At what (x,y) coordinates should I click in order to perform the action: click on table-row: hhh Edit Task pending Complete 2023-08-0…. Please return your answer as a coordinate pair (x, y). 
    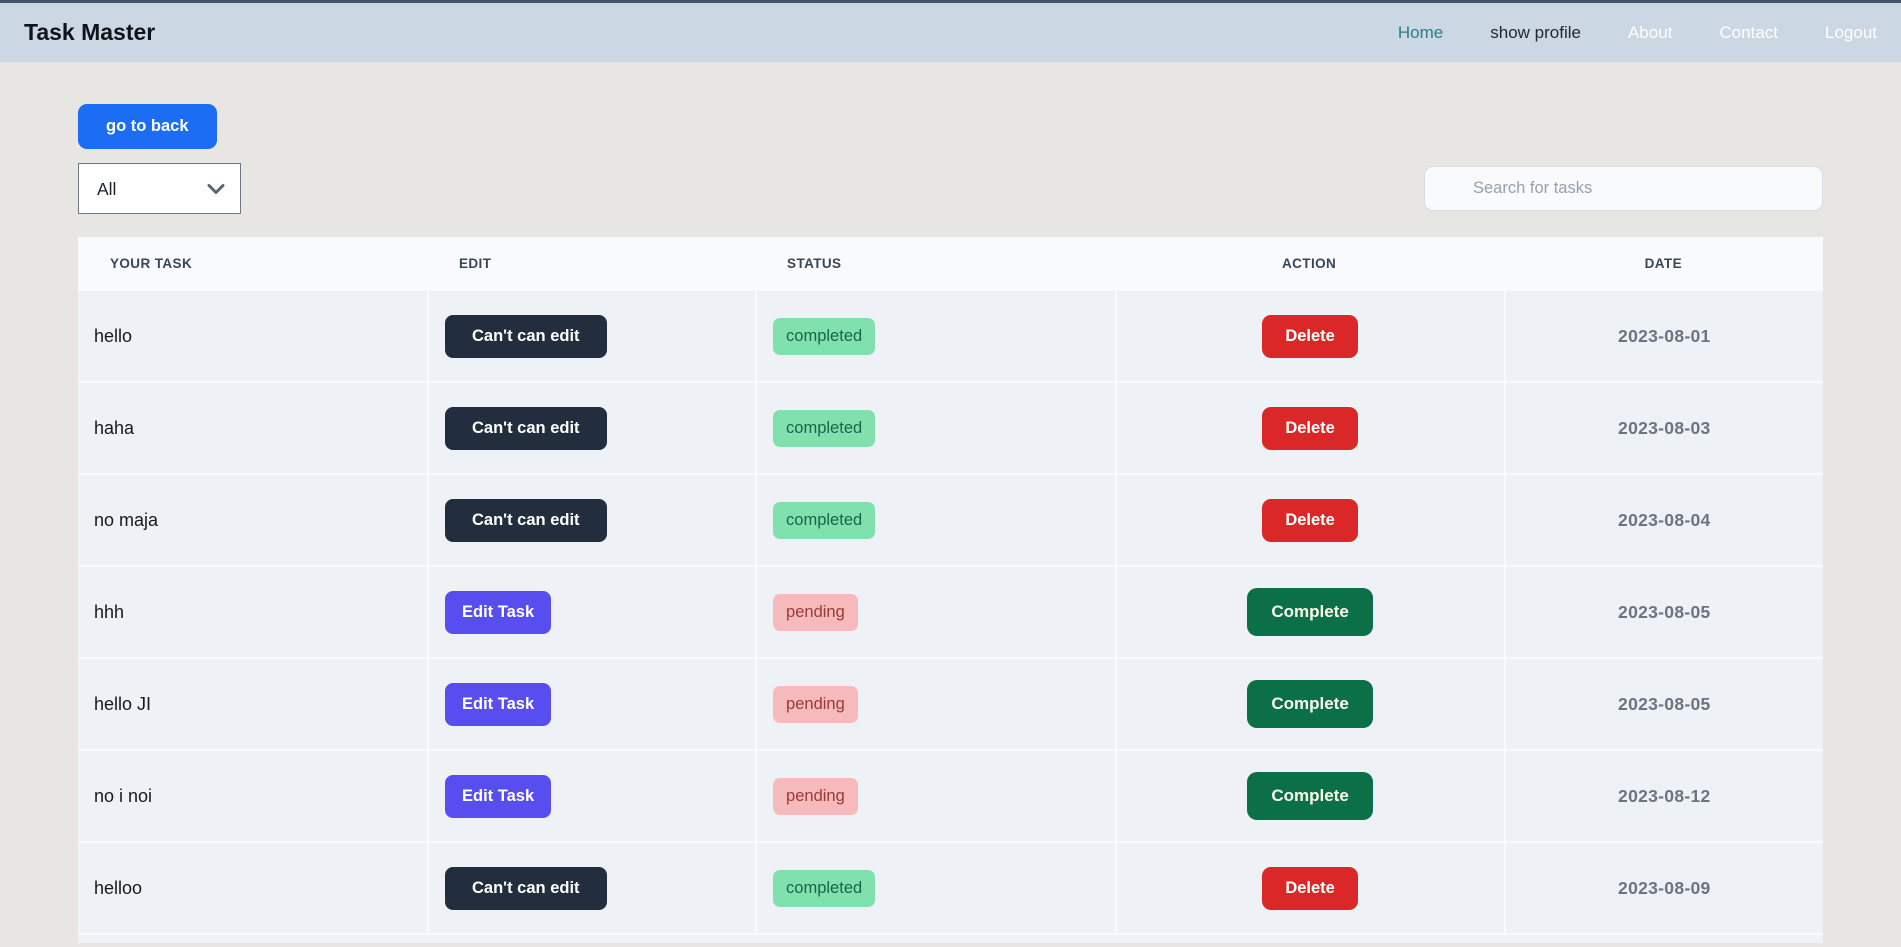
    Looking at the image, I should click on (950, 611).